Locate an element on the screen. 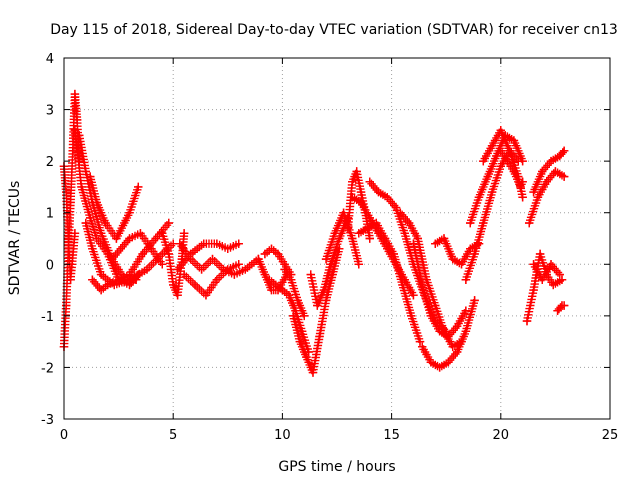 The height and width of the screenshot is (480, 640). series-trace-g is located at coordinates (131, 256).